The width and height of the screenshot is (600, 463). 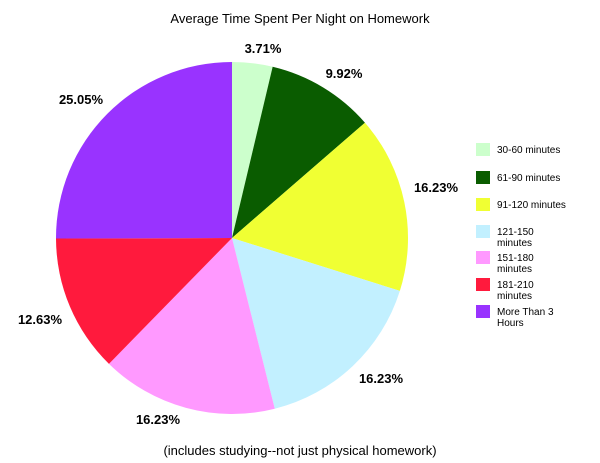 I want to click on slice-value-label: 9.92%, so click(x=344, y=73).